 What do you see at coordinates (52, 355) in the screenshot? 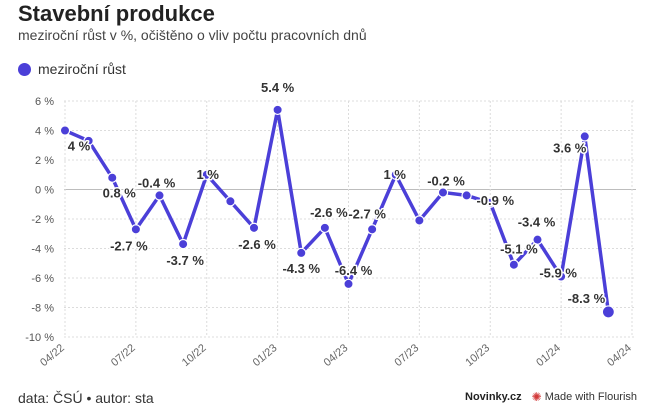
I see `x-tick-label: 04/22` at bounding box center [52, 355].